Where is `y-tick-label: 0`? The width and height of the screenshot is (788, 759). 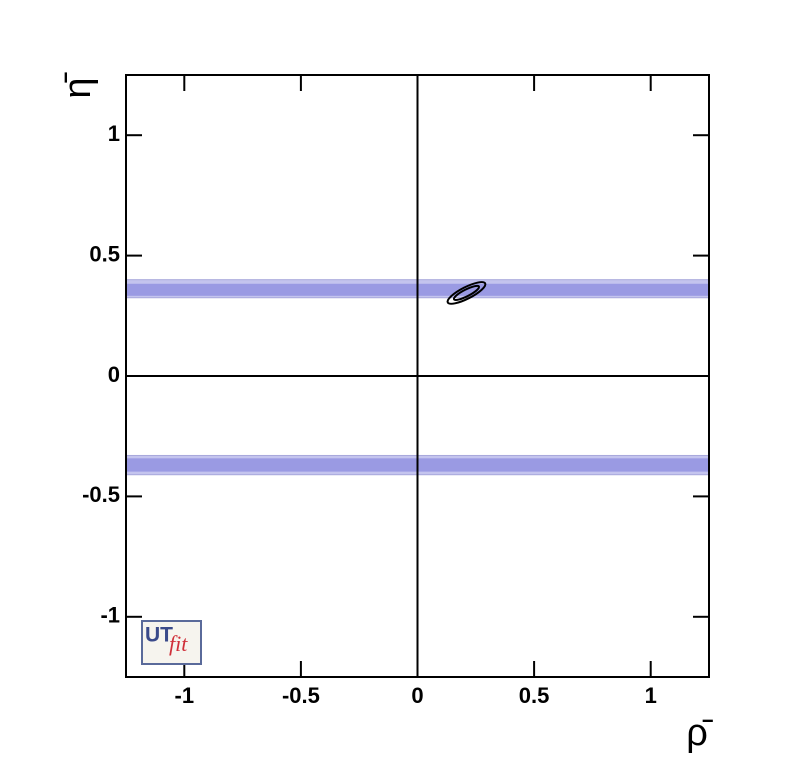 y-tick-label: 0 is located at coordinates (114, 374).